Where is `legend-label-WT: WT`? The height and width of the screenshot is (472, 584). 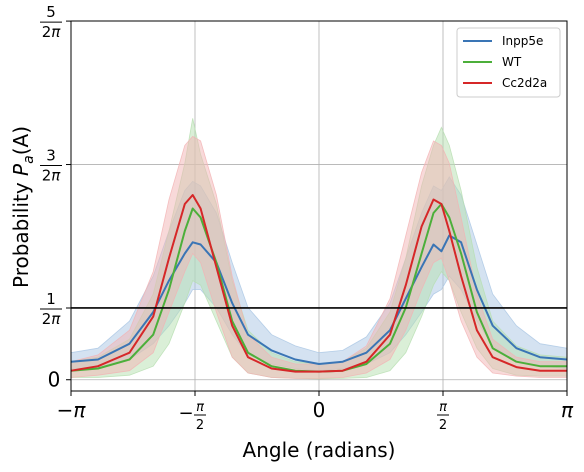
legend-label-WT: WT is located at coordinates (512, 62).